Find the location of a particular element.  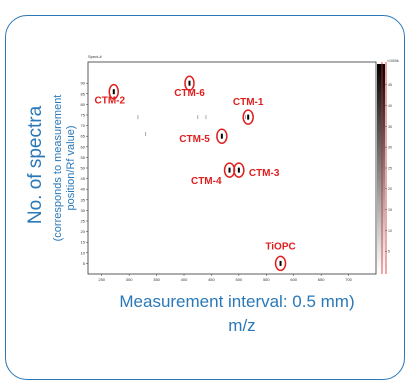

spot-label-ctm-3: CTM-3 is located at coordinates (264, 173).